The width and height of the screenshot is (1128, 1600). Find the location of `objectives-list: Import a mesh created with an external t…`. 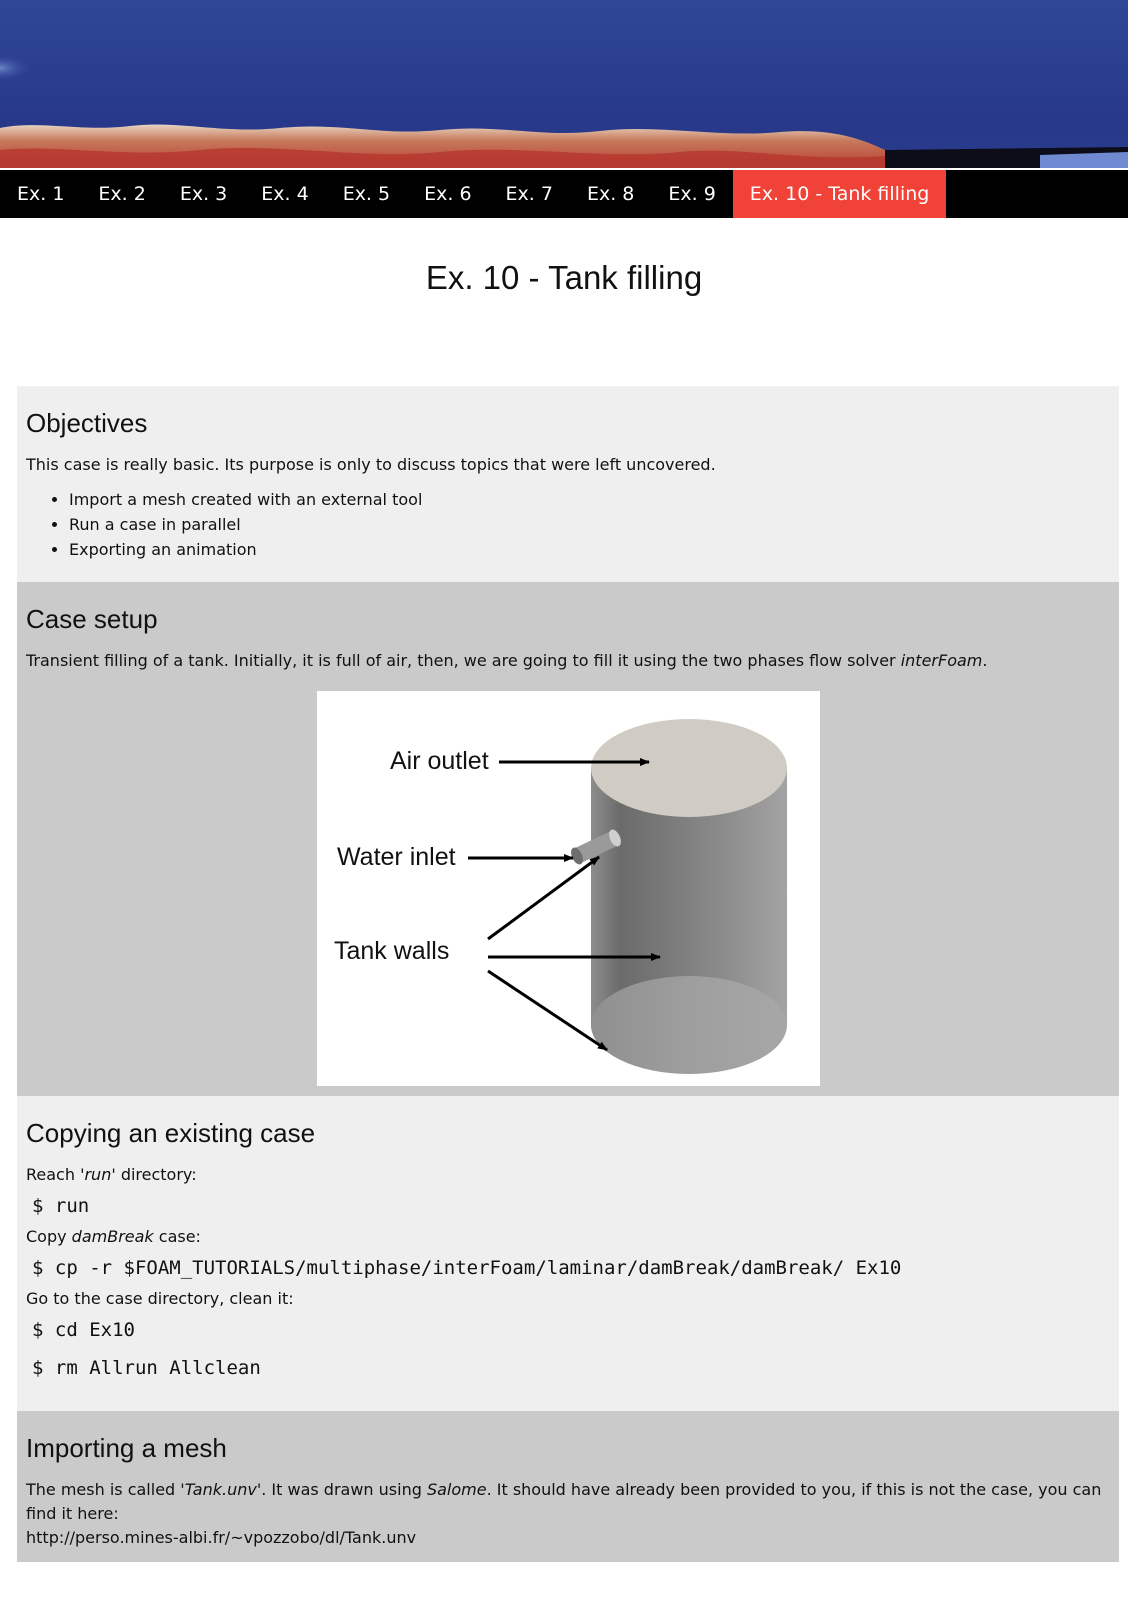

objectives-list: Import a mesh created with an external t… is located at coordinates (568, 524).